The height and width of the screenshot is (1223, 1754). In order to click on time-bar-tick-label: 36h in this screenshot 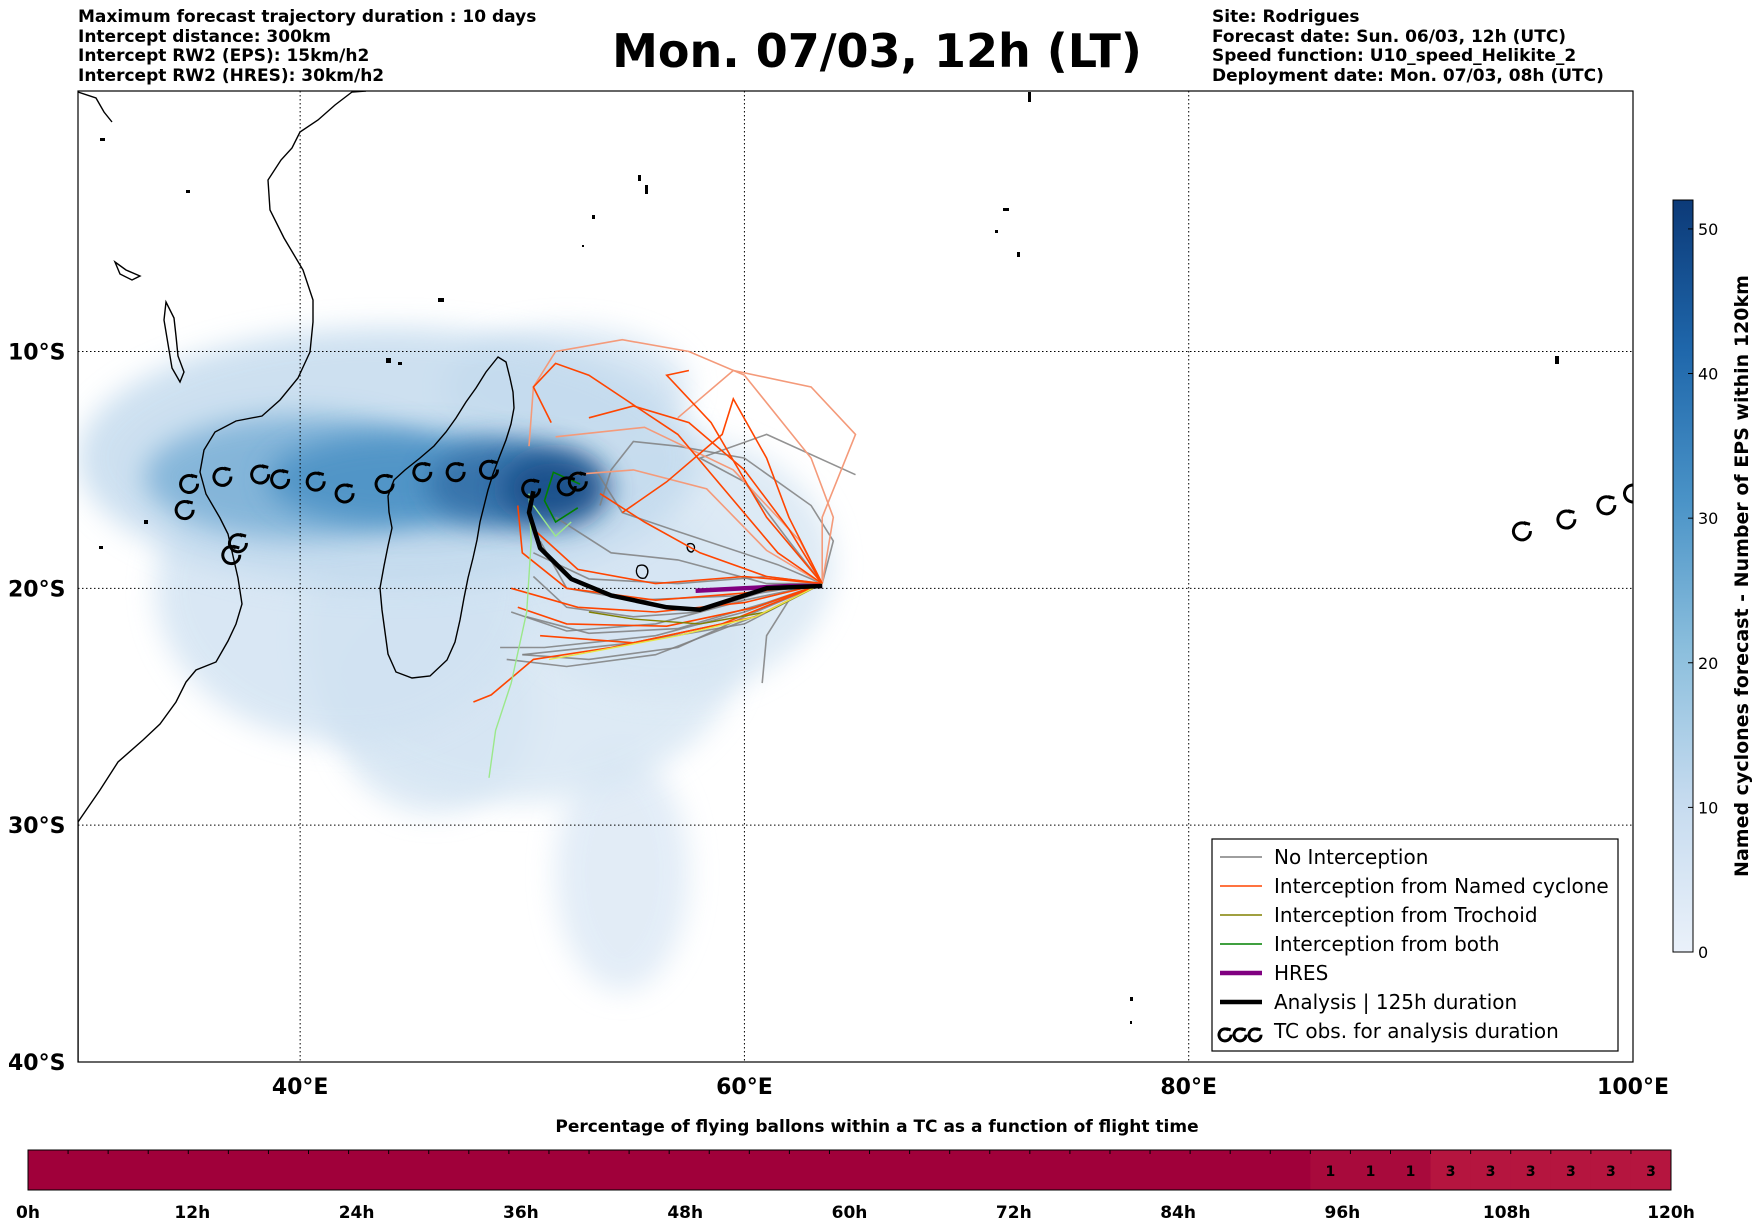, I will do `click(521, 1213)`.